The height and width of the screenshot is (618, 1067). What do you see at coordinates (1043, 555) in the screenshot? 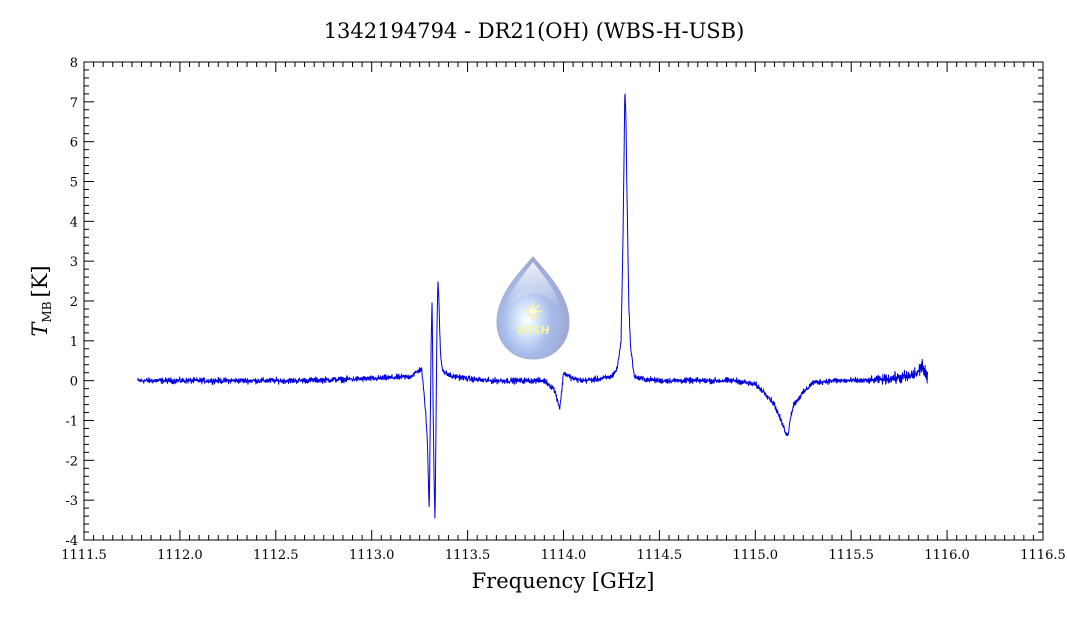
I see `x-tick-label: 1116.5` at bounding box center [1043, 555].